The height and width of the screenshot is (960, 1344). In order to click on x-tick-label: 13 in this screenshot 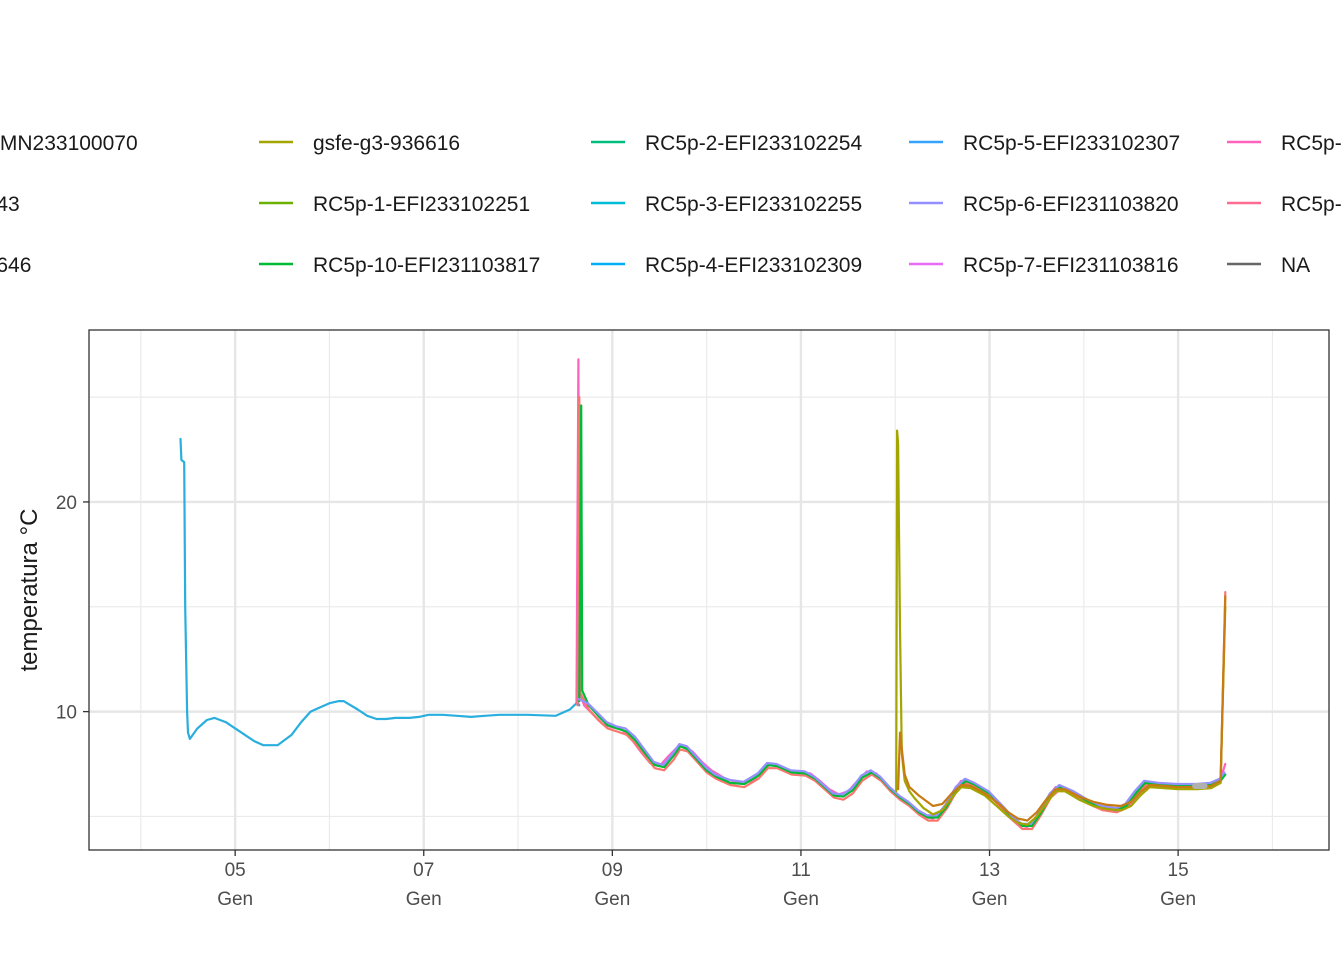, I will do `click(989, 870)`.